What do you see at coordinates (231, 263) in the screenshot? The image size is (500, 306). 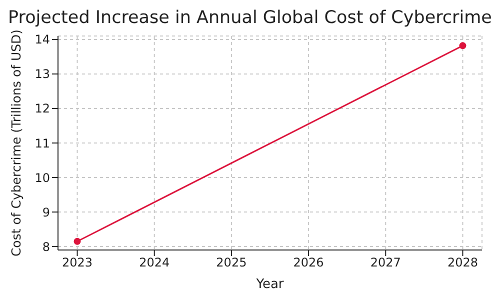 I see `x-tick-label: 2025` at bounding box center [231, 263].